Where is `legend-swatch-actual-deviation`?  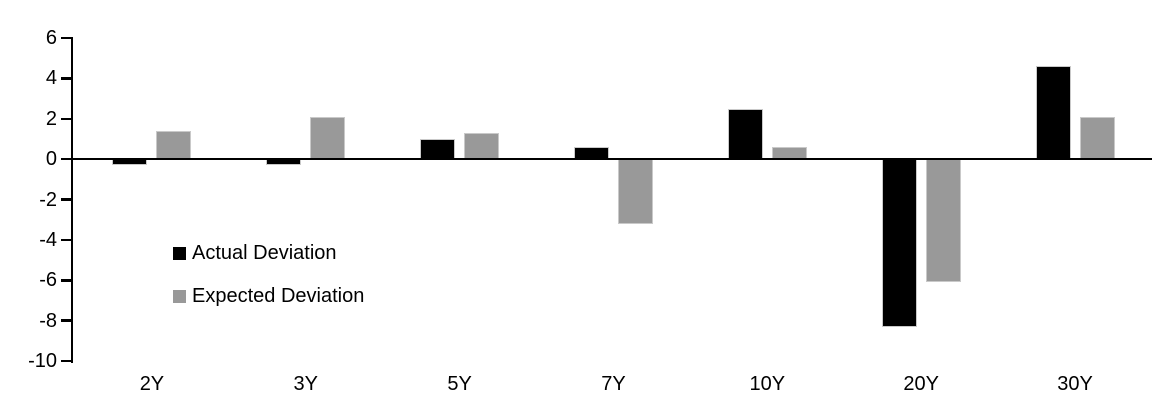 legend-swatch-actual-deviation is located at coordinates (179, 253).